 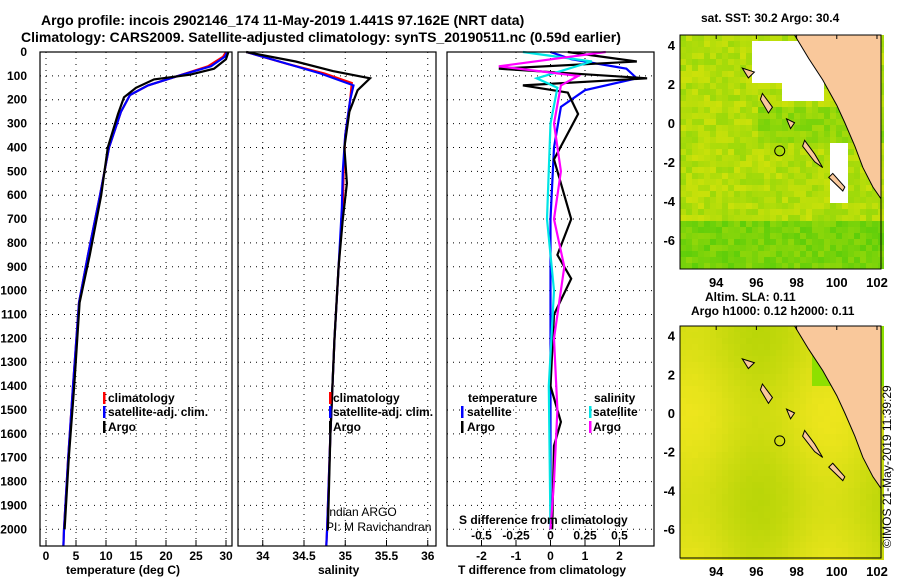 I want to click on x-tick-label-temperature: 30, so click(x=226, y=556).